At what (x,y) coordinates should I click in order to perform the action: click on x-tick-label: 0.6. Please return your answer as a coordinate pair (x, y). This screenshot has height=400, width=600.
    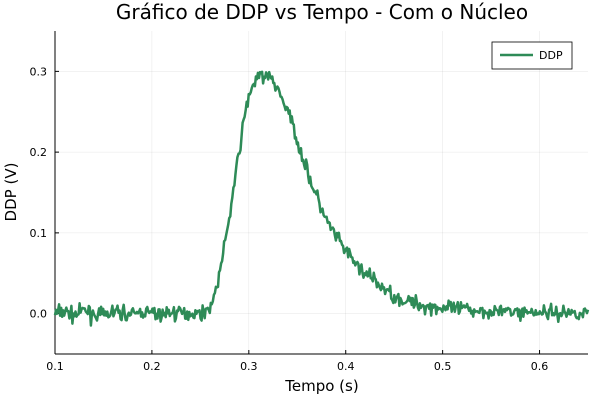
    Looking at the image, I should click on (540, 366).